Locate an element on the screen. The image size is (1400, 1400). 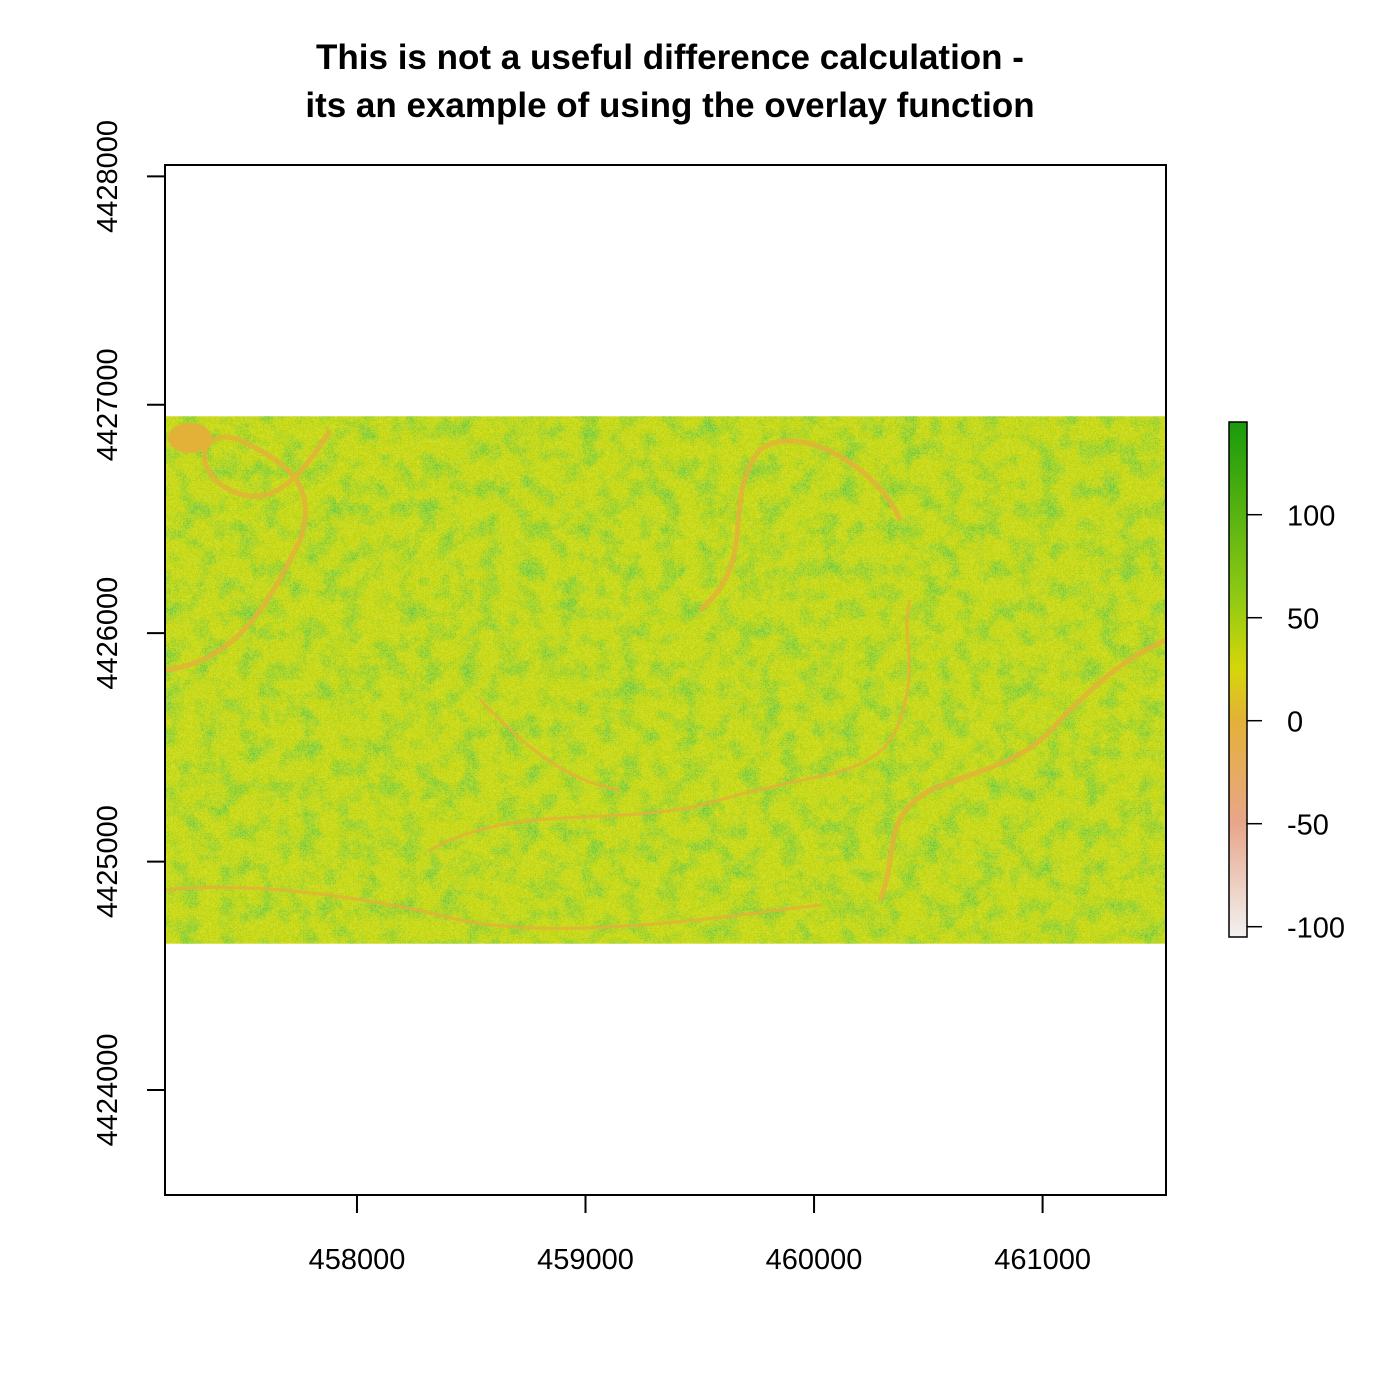
legend-colorbar is located at coordinates (1238, 679).